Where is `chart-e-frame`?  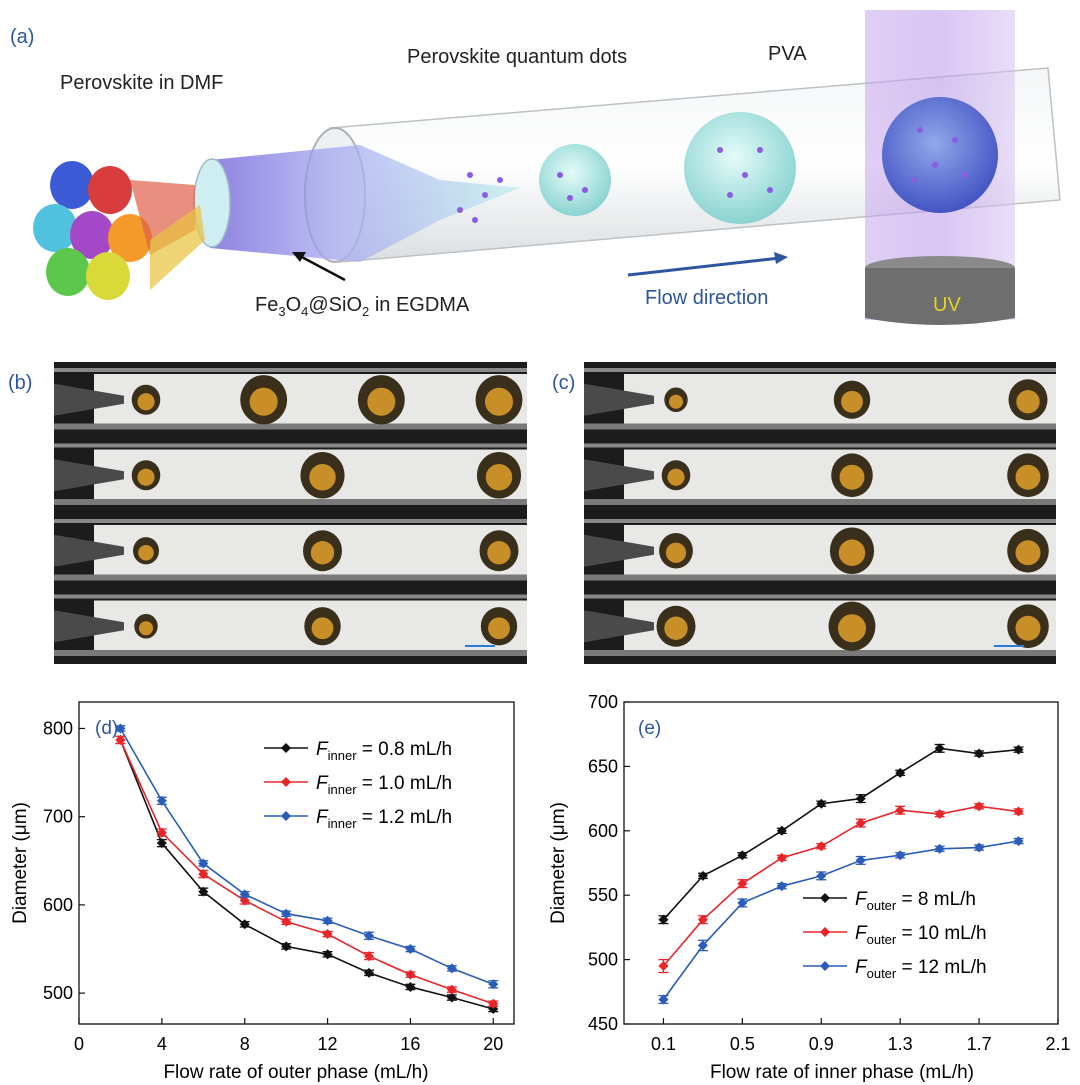 chart-e-frame is located at coordinates (841, 863).